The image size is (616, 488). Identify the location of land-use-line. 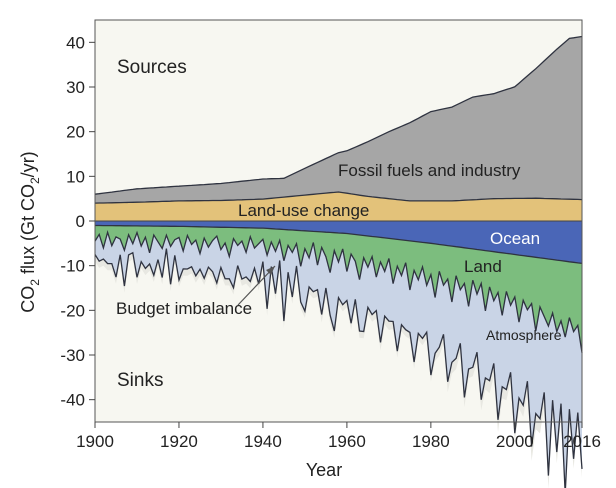
(338, 197).